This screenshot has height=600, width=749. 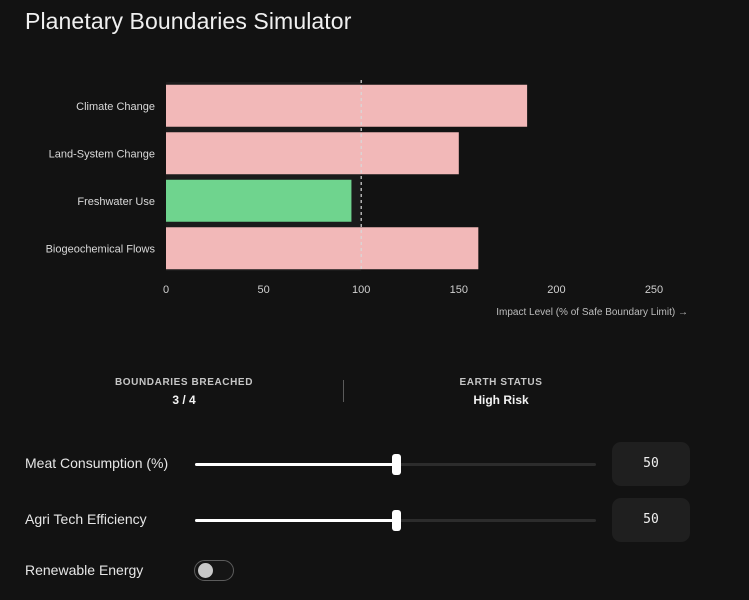 What do you see at coordinates (259, 200) in the screenshot?
I see `bar-freshwater-use` at bounding box center [259, 200].